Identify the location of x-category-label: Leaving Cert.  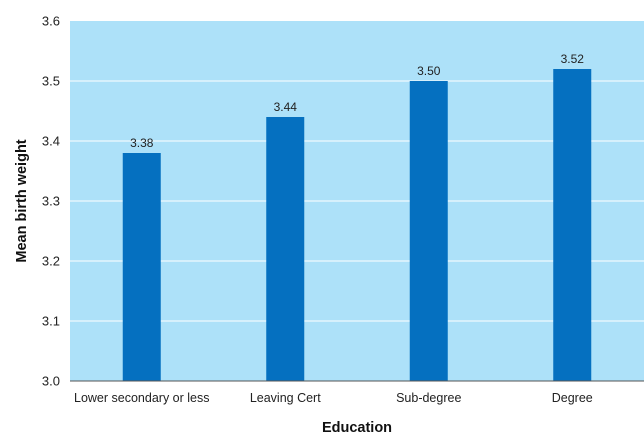
(285, 398).